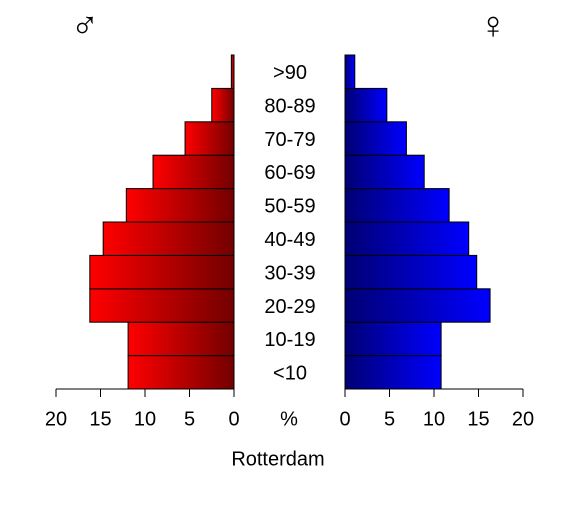  Describe the element at coordinates (289, 207) in the screenshot. I see `category-label: 50-59` at that location.